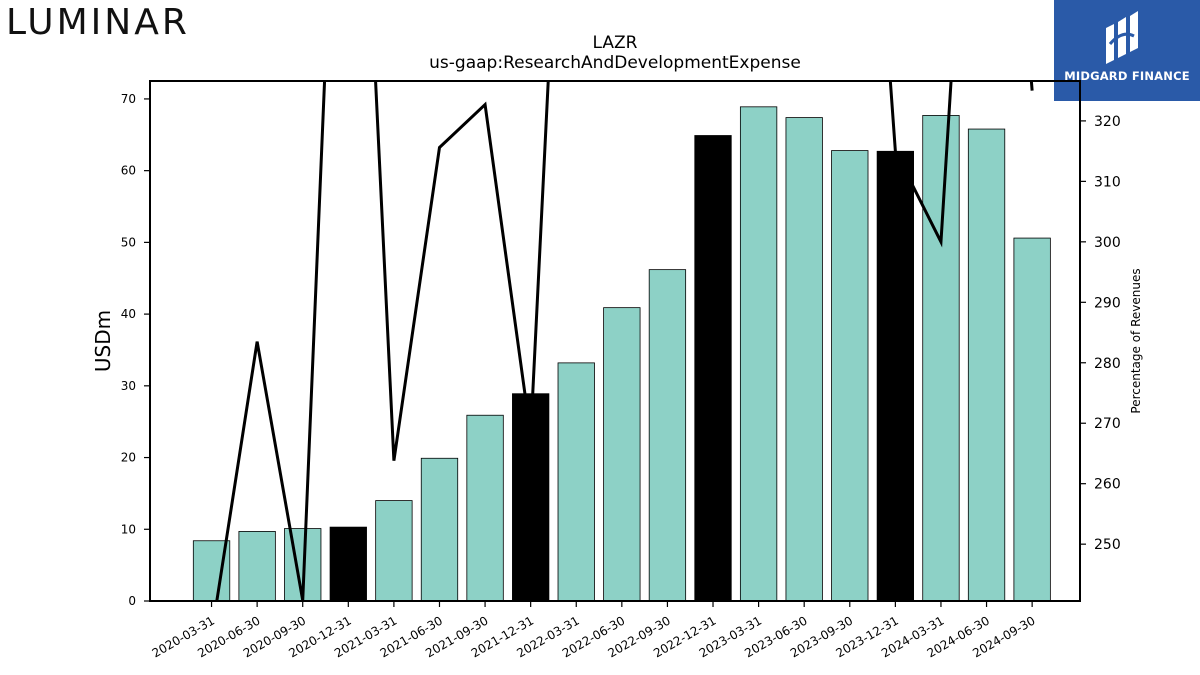  Describe the element at coordinates (1122, 37) in the screenshot. I see `midgard-emblem-icon` at that location.